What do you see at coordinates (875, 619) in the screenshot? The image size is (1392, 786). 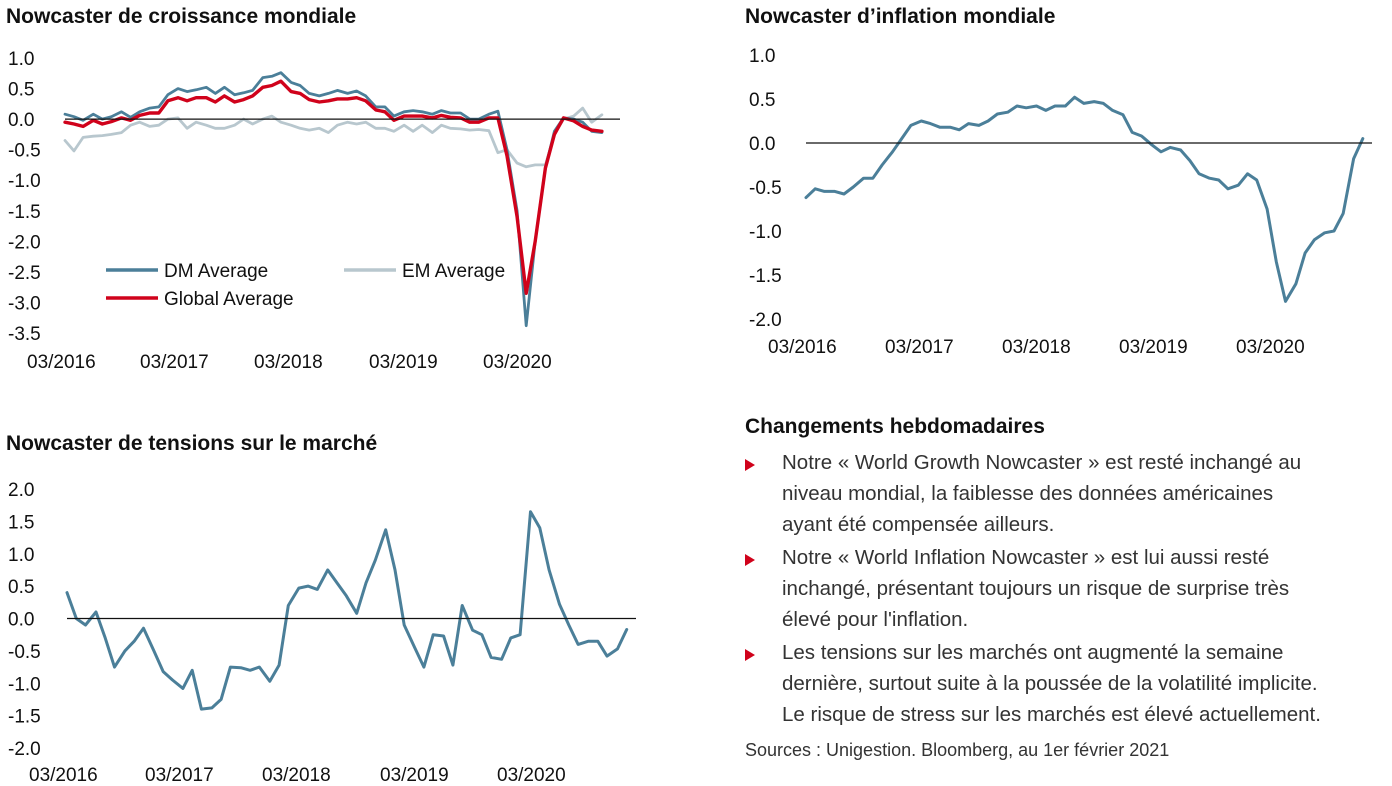 I see `bullet-line: élevé pour l'inflation.` at bounding box center [875, 619].